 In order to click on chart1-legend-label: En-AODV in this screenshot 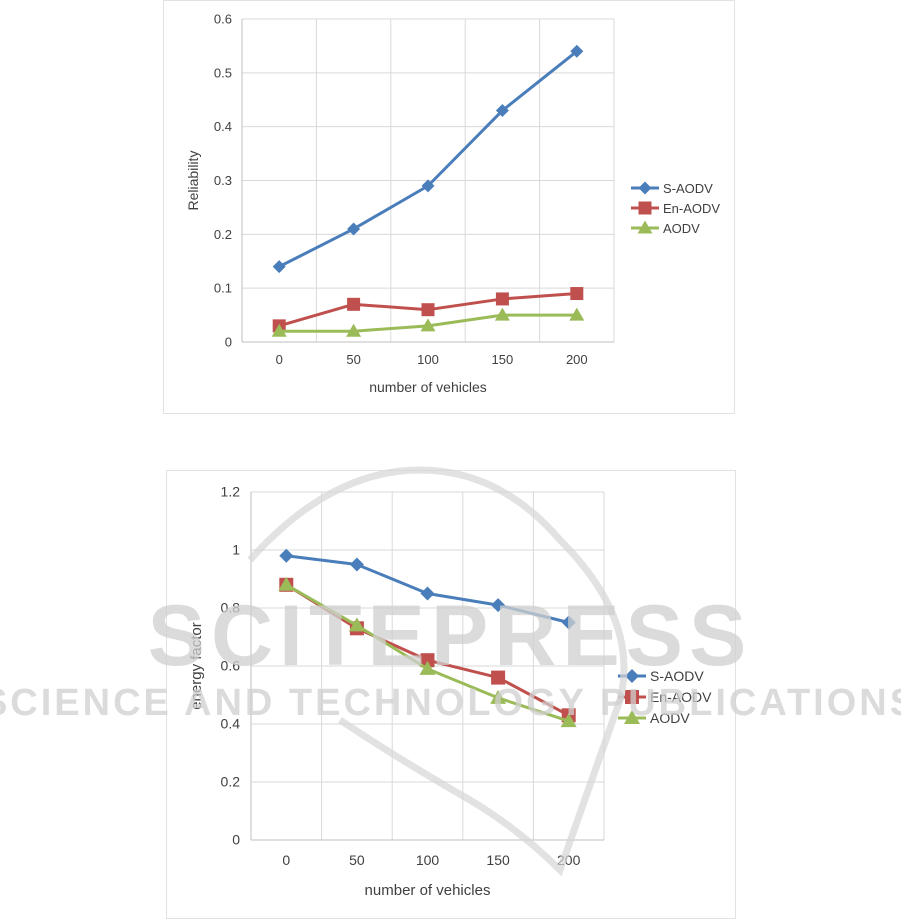, I will do `click(691, 208)`.